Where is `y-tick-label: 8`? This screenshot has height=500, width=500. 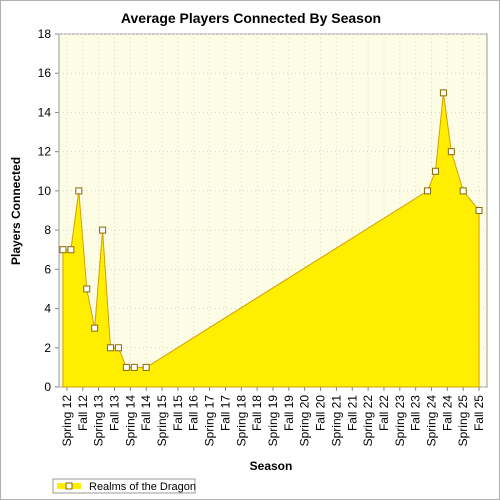
y-tick-label: 8 is located at coordinates (47, 230).